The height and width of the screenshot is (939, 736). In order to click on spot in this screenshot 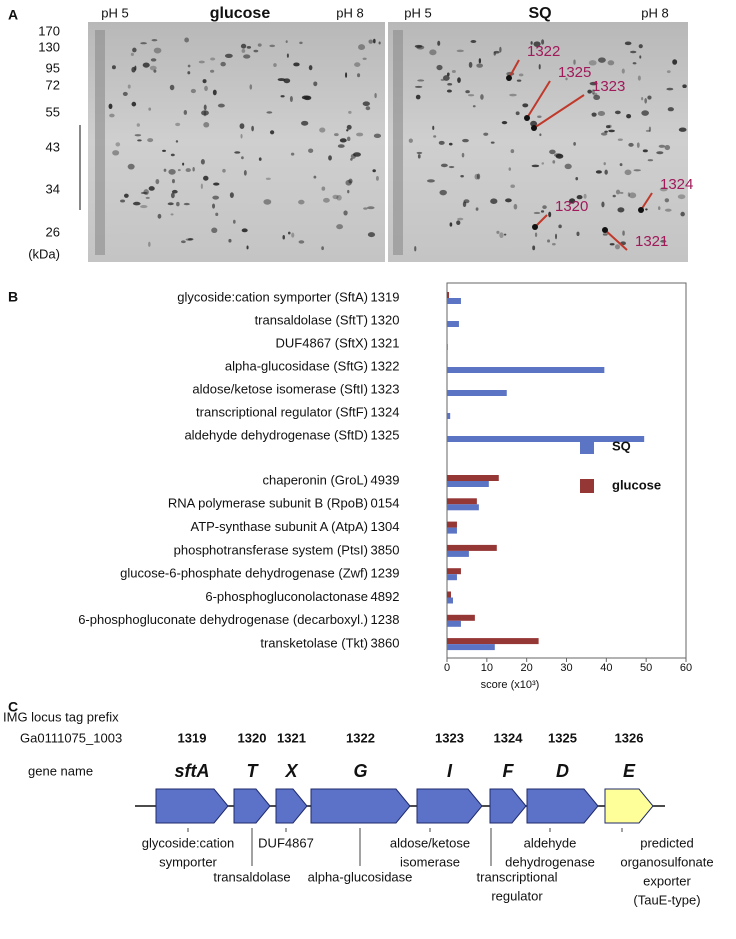, I will do `click(527, 118)`.